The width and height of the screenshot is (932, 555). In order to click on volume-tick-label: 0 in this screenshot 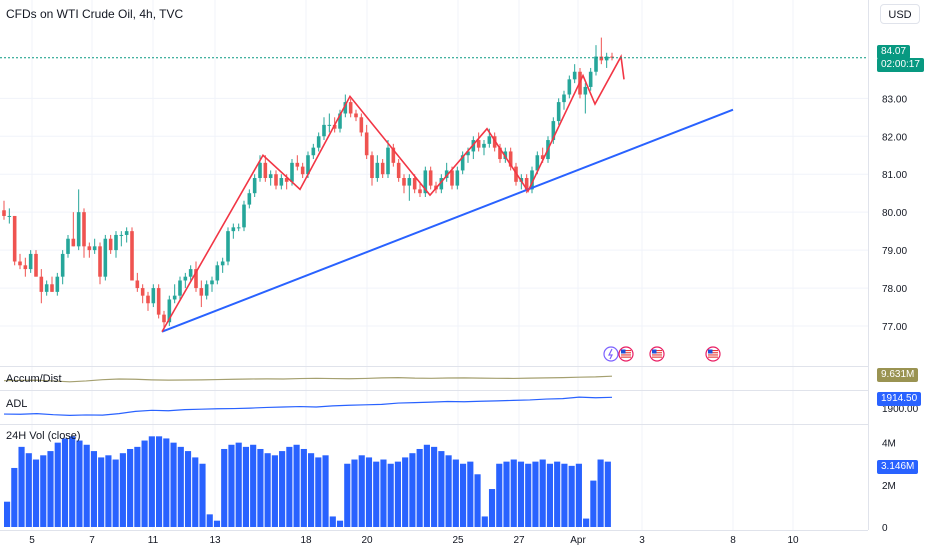, I will do `click(885, 528)`.